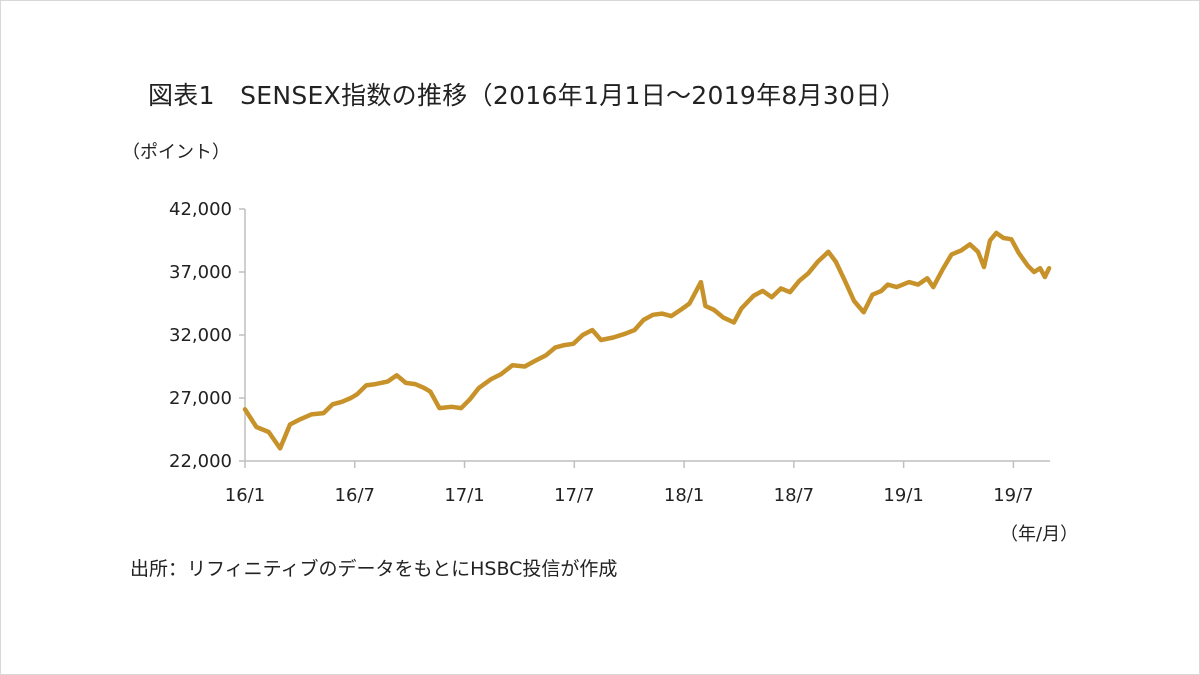 This screenshot has width=1200, height=675. I want to click on y-tick-label: 27,000, so click(200, 398).